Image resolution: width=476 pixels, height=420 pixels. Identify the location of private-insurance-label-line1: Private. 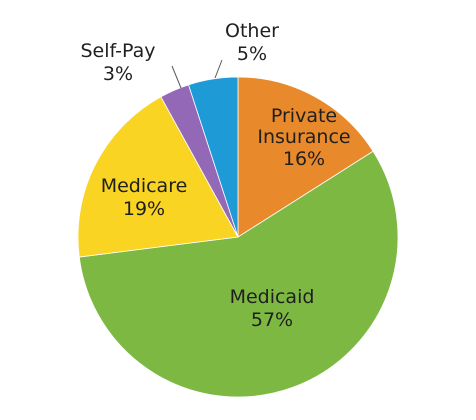
(304, 116).